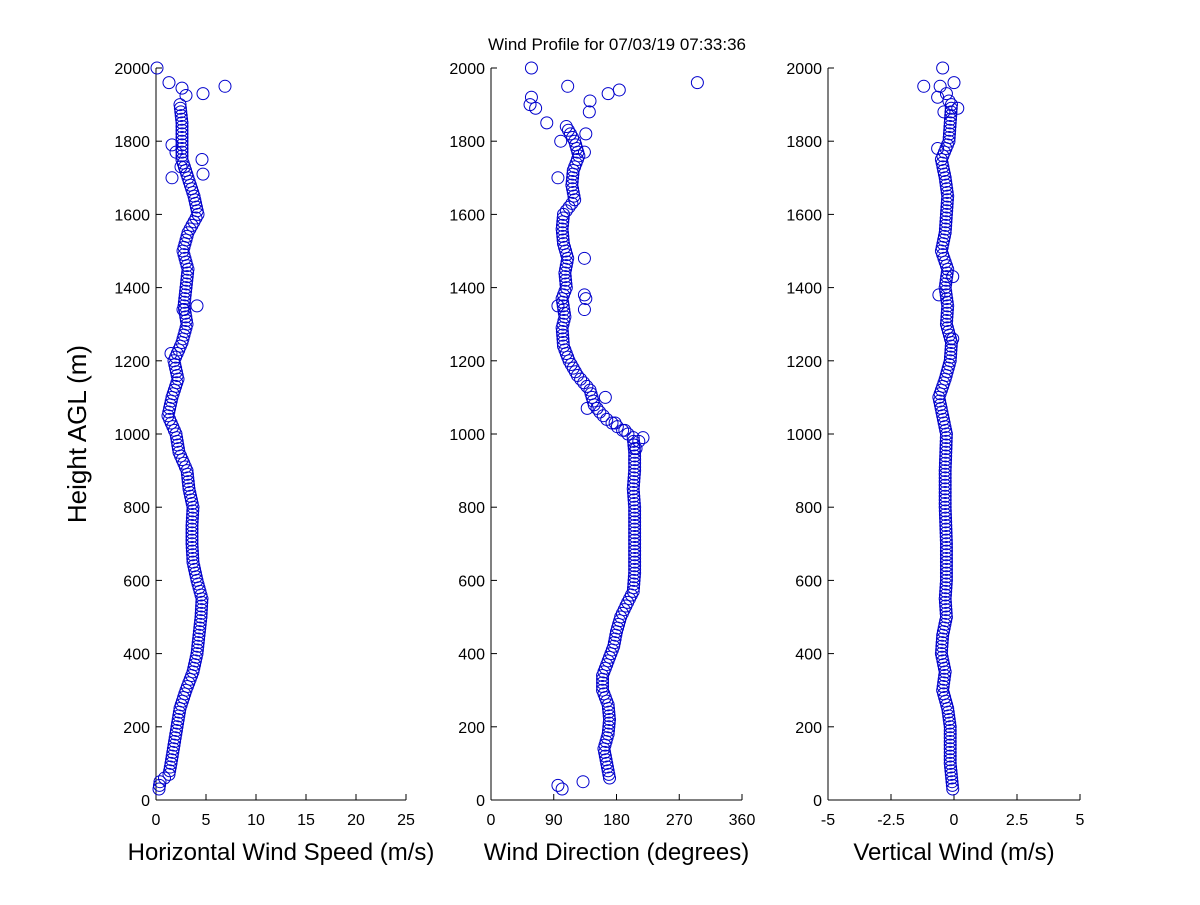  What do you see at coordinates (132, 435) in the screenshot?
I see `y-tick-label: 1000` at bounding box center [132, 435].